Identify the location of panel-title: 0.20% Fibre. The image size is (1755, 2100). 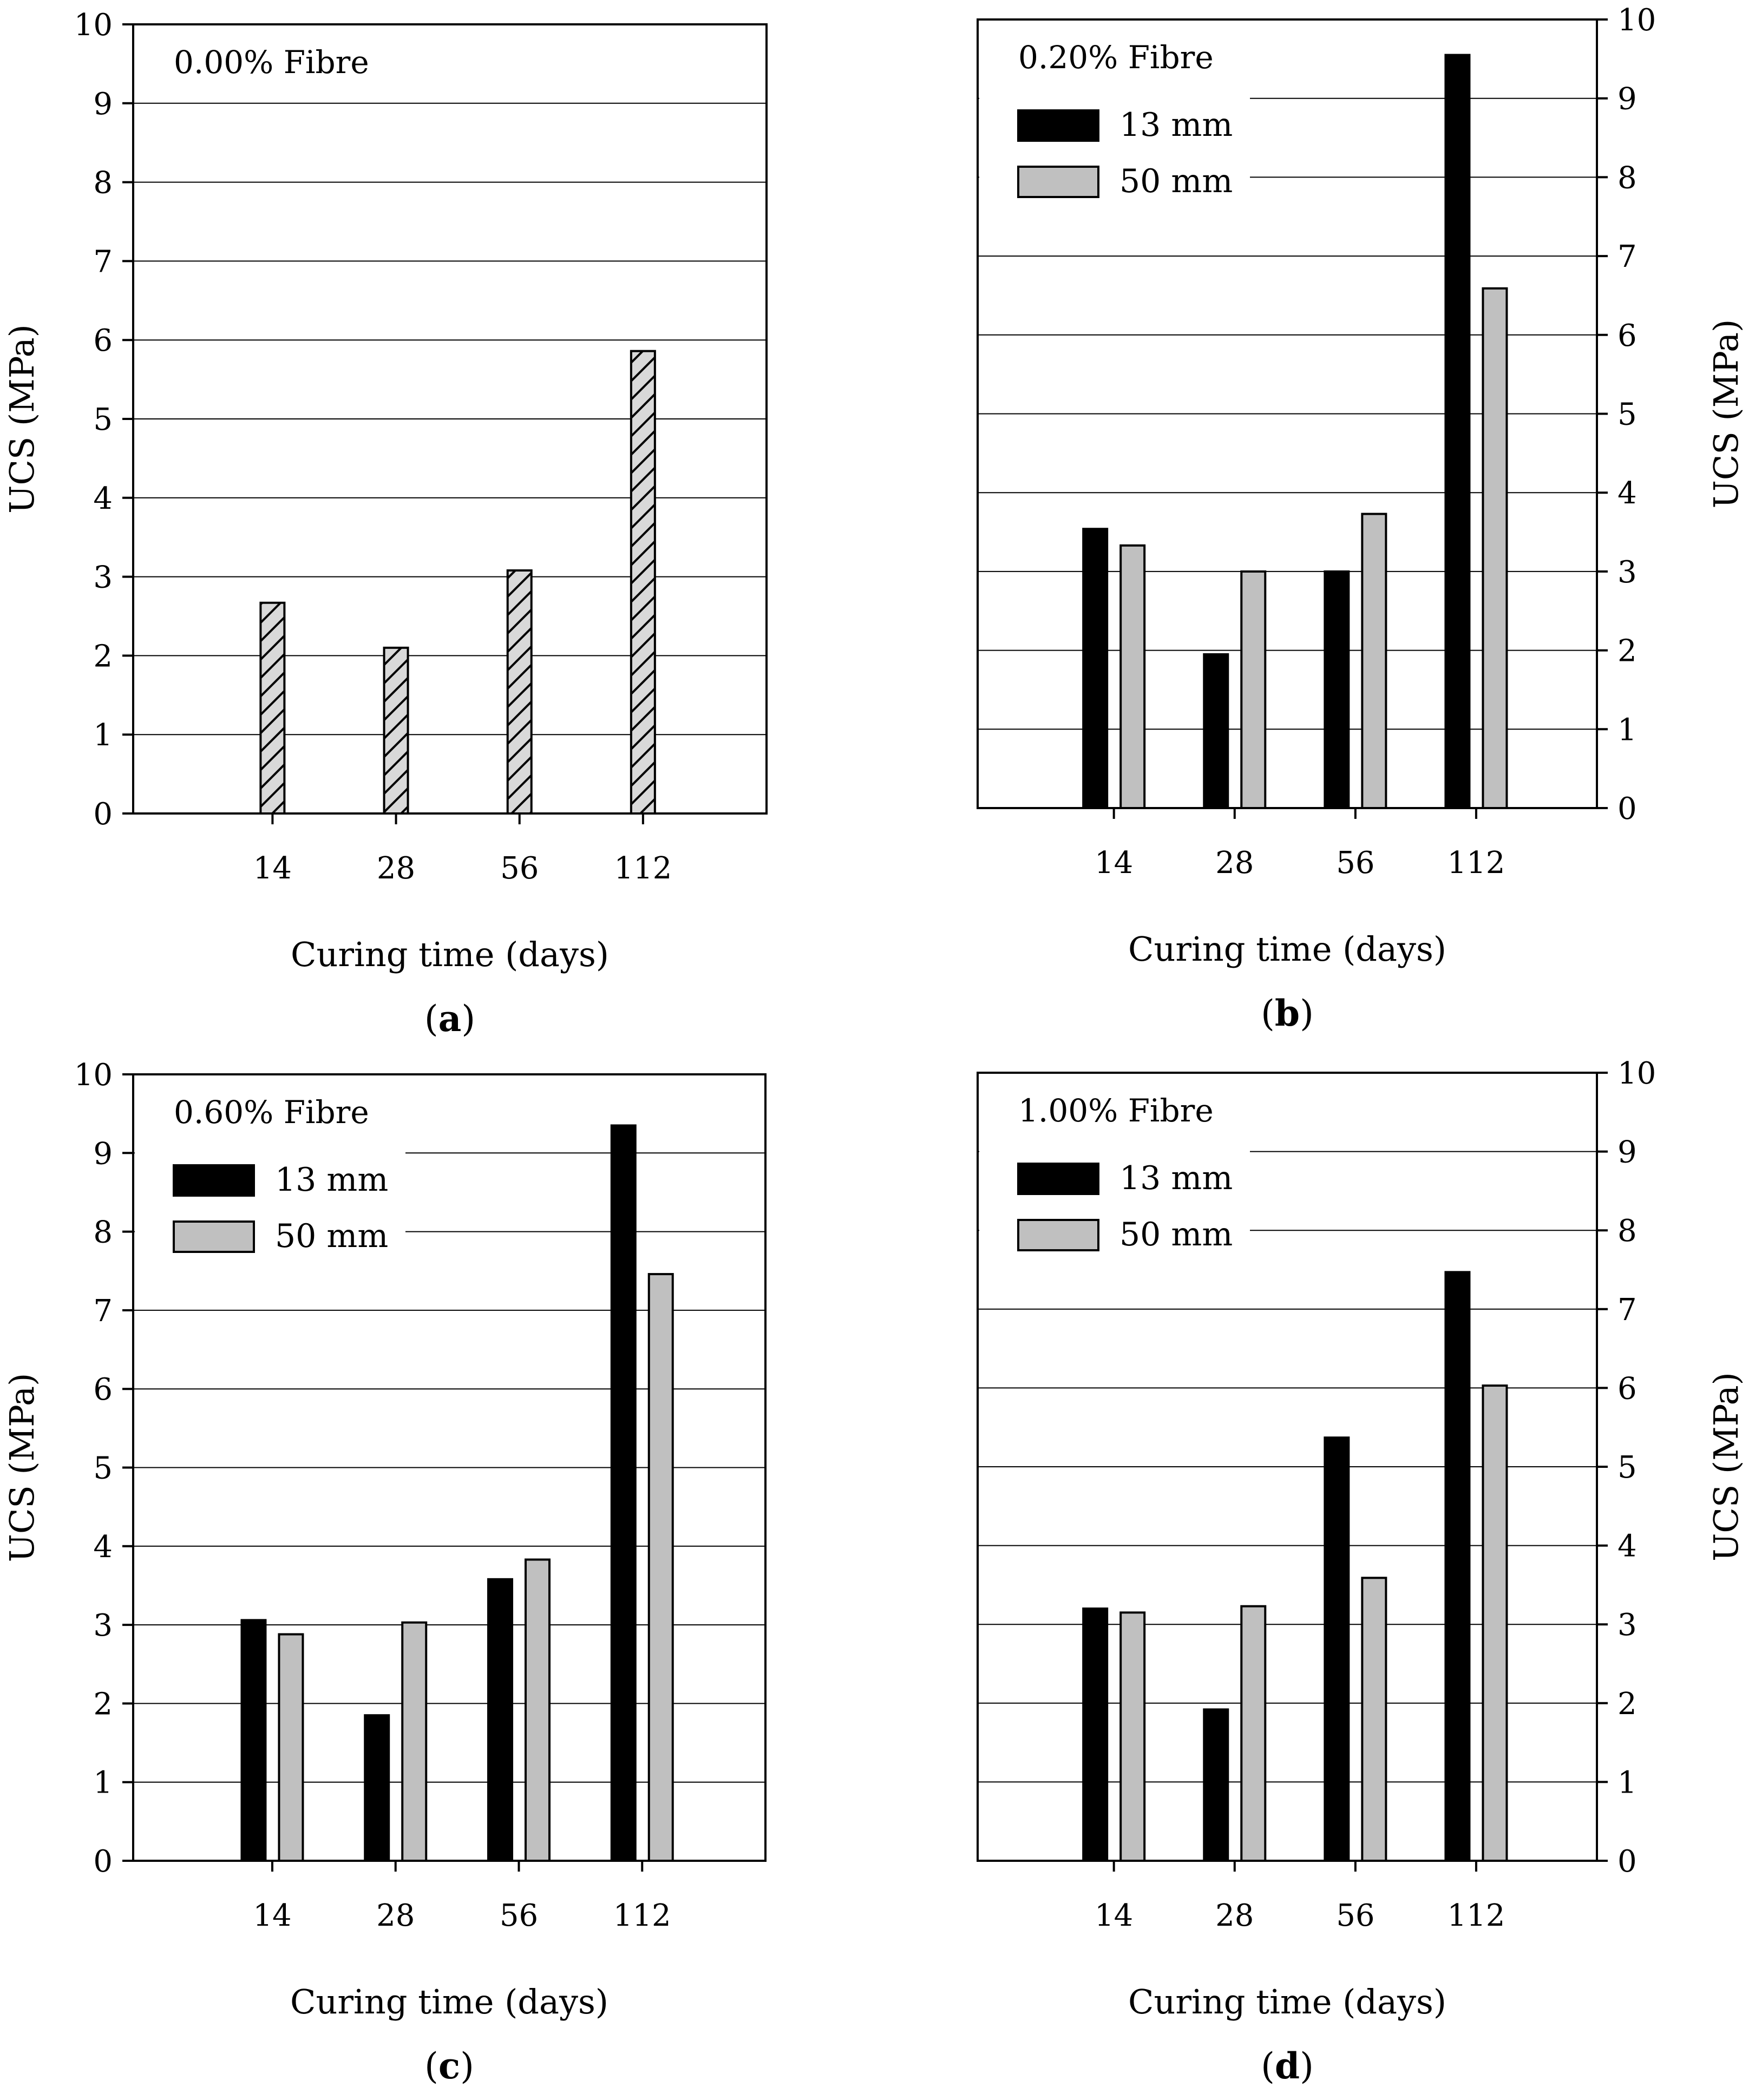
(1116, 57).